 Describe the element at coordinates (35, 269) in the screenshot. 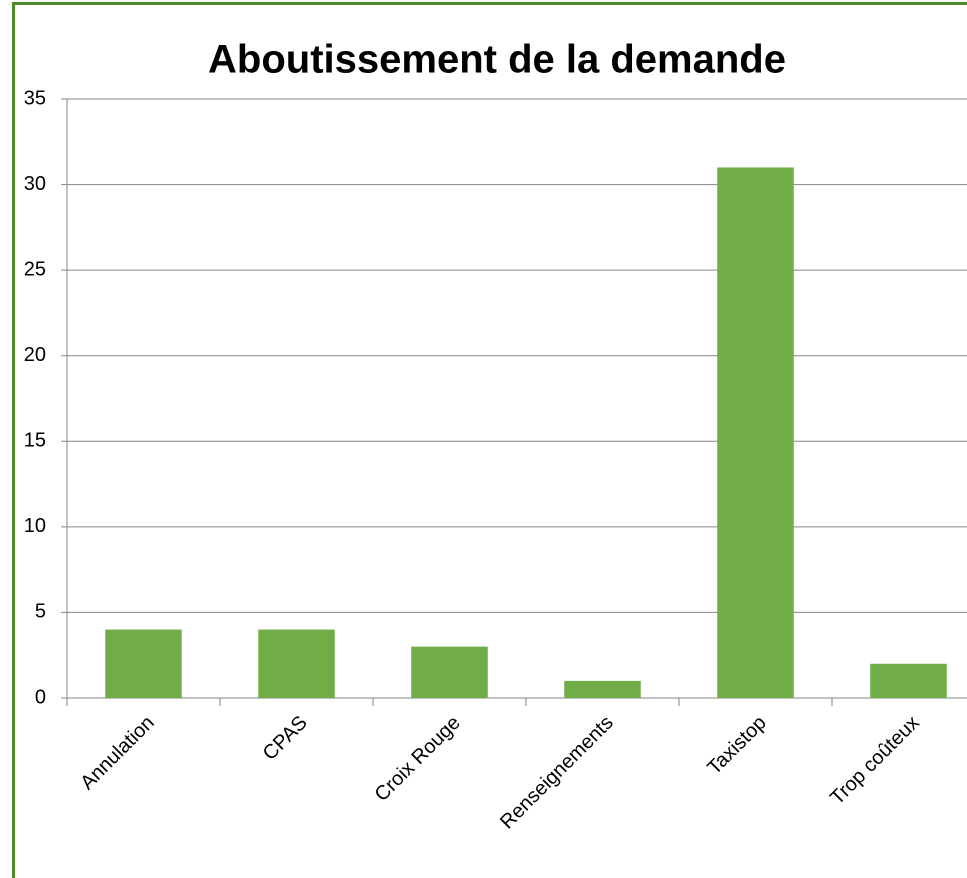

I see `y-tick-label: 25` at that location.